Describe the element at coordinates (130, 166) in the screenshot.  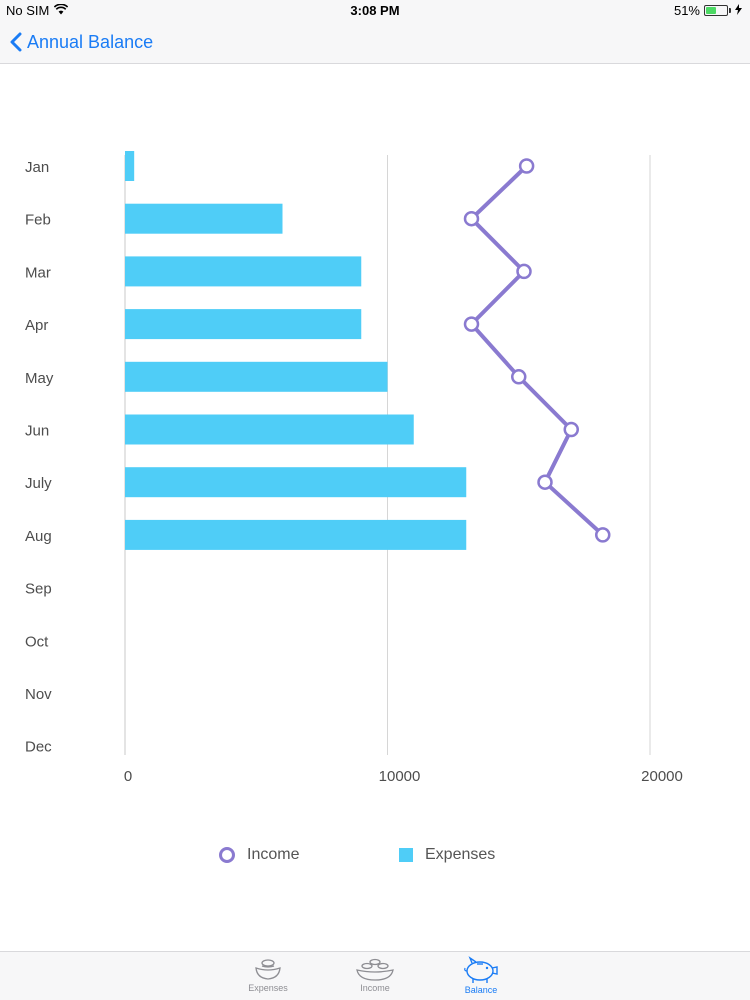
I see `expense-bar-jan` at that location.